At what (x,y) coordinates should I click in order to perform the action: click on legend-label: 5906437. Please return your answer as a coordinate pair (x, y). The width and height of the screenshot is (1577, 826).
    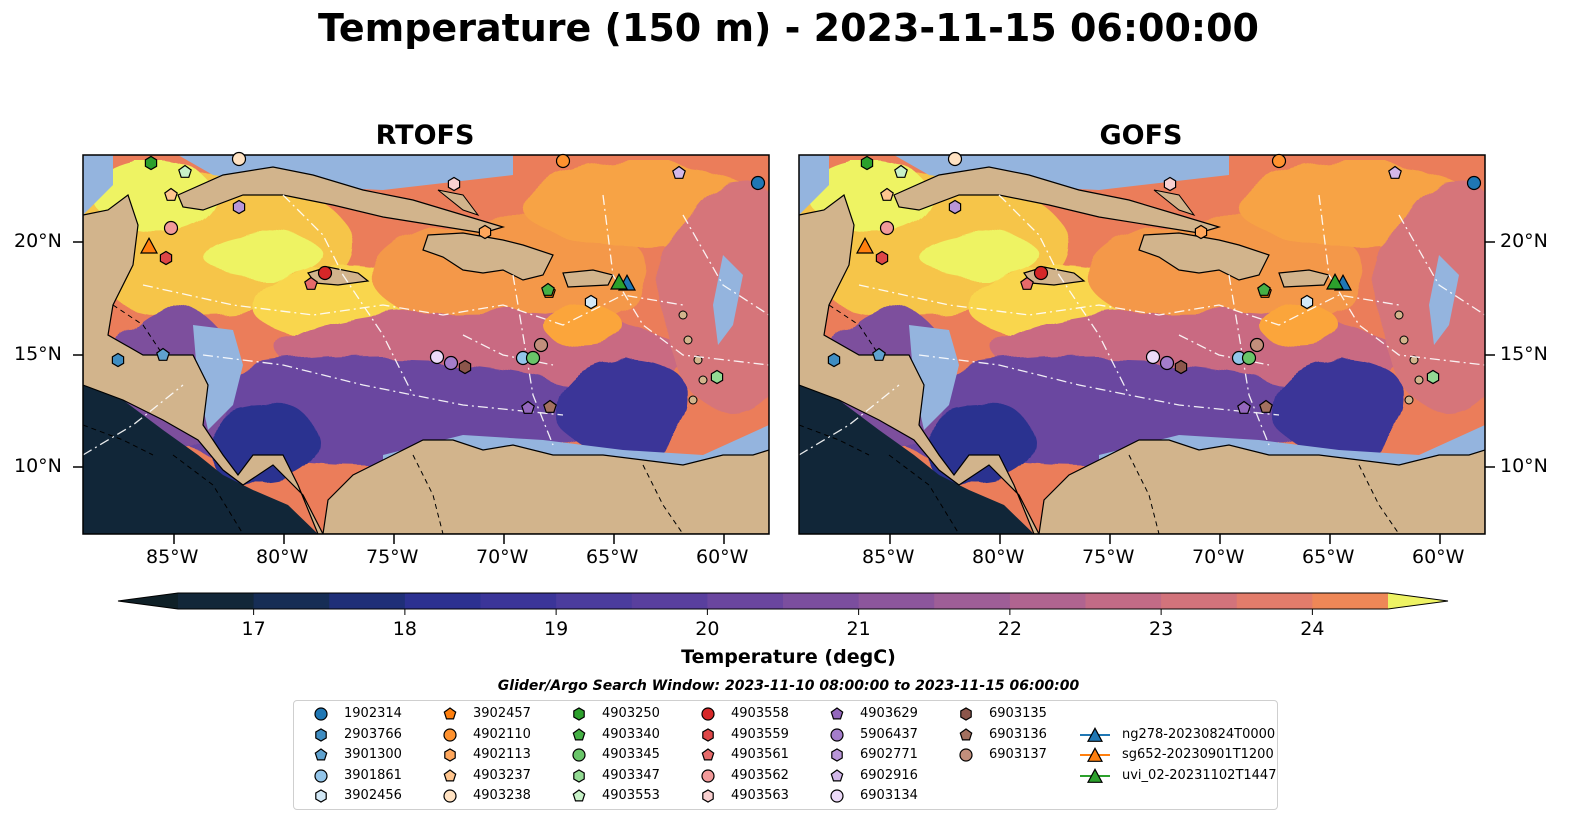
    Looking at the image, I should click on (889, 734).